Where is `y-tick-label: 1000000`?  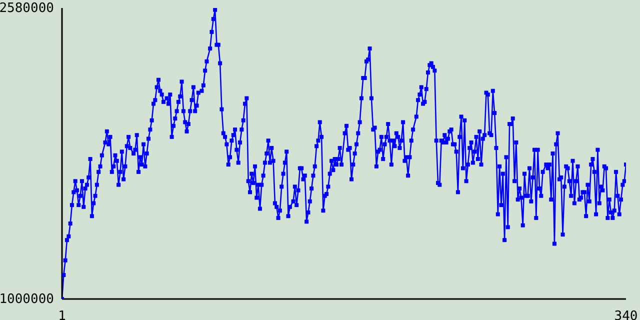 y-tick-label: 1000000 is located at coordinates (27, 299).